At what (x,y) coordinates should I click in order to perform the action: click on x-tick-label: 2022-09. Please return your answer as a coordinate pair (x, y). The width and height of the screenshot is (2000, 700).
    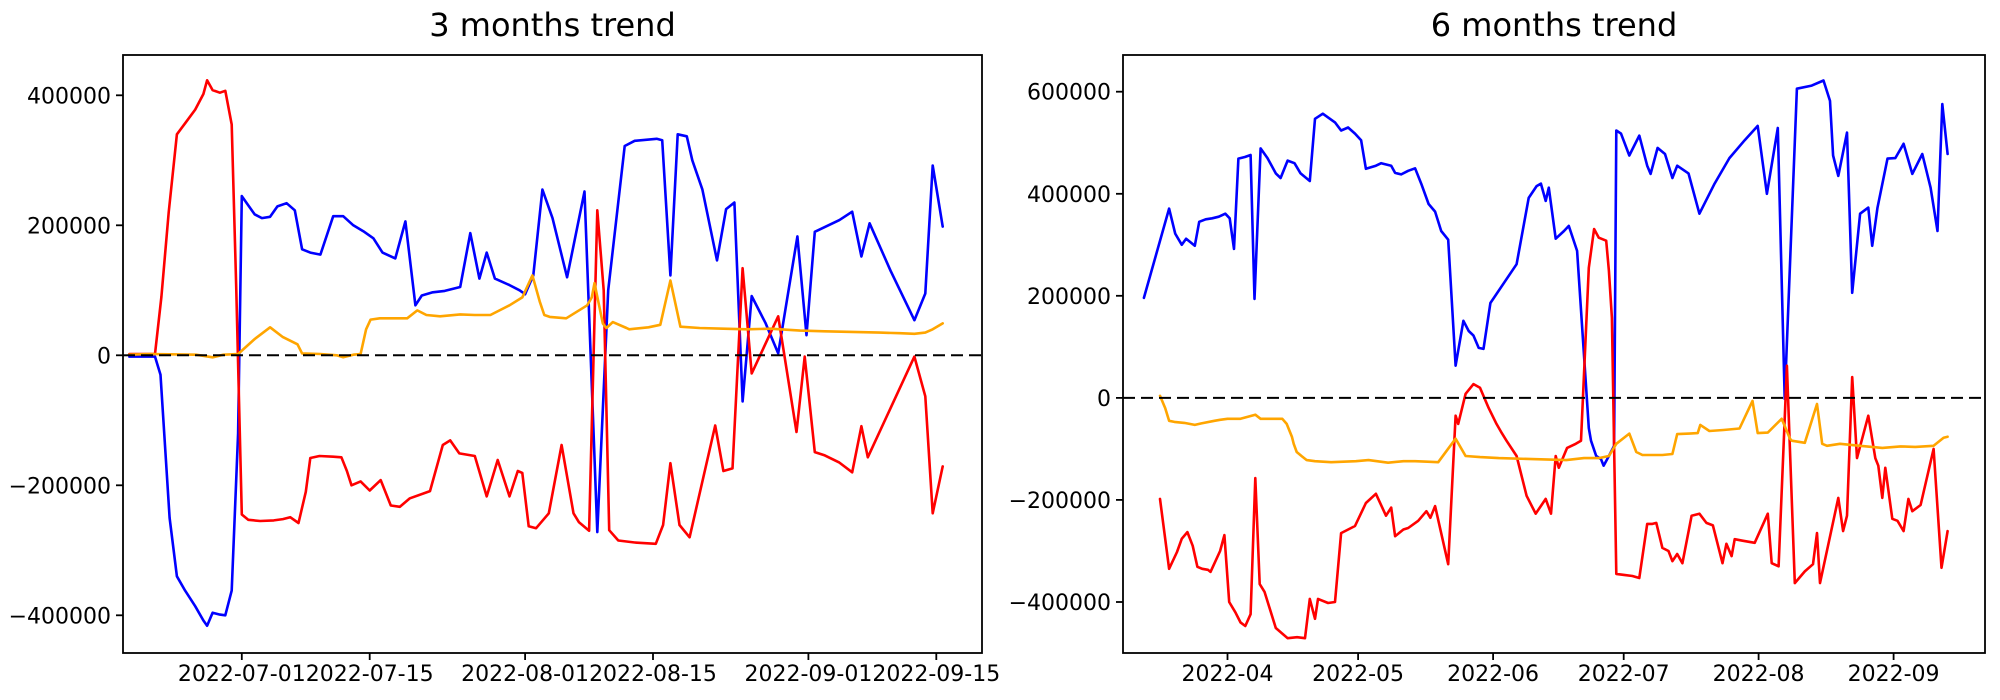
    Looking at the image, I should click on (1894, 674).